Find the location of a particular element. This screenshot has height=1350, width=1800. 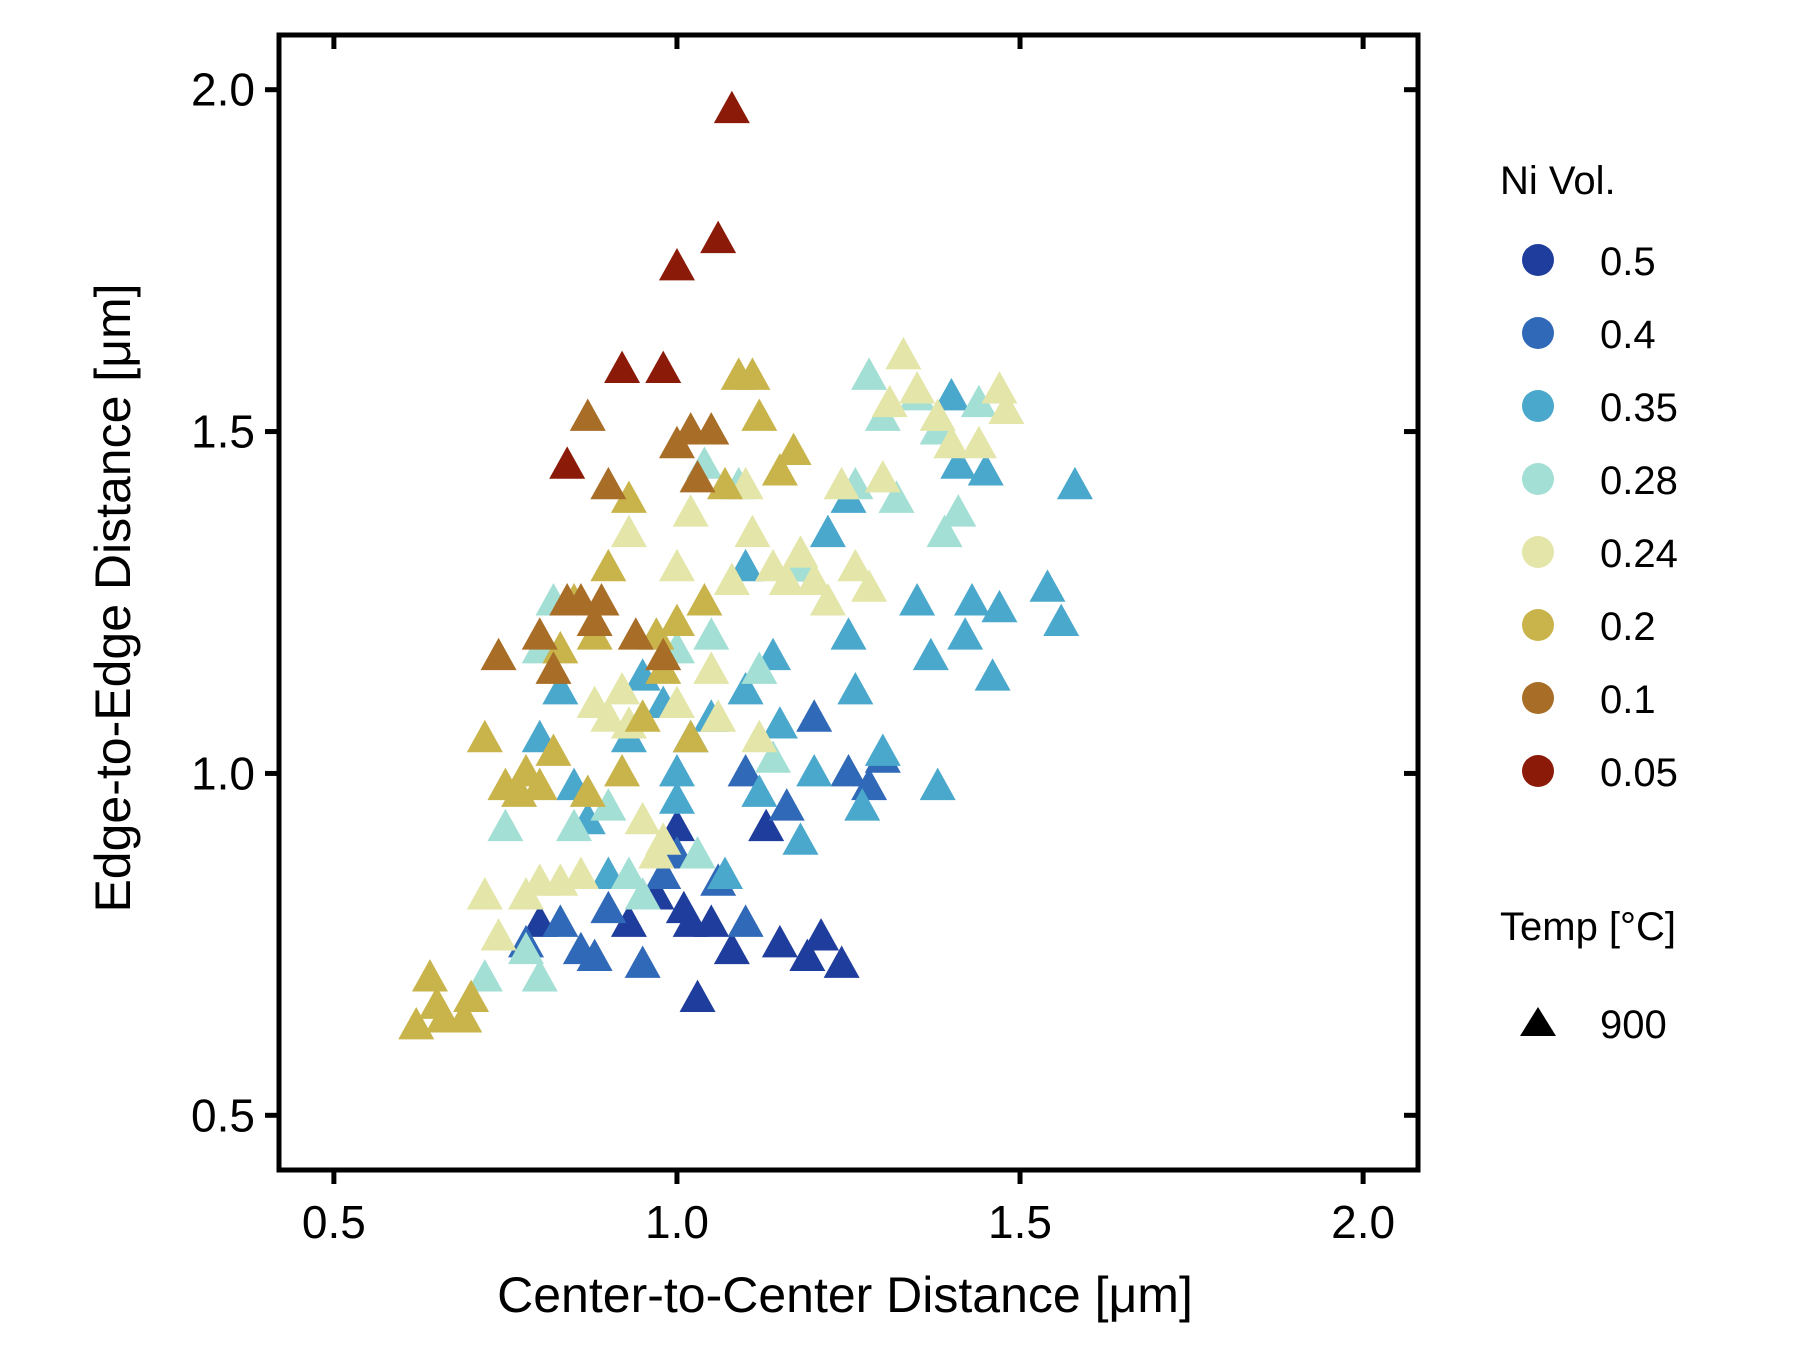

legend-shape-label: 900 is located at coordinates (1633, 1025).